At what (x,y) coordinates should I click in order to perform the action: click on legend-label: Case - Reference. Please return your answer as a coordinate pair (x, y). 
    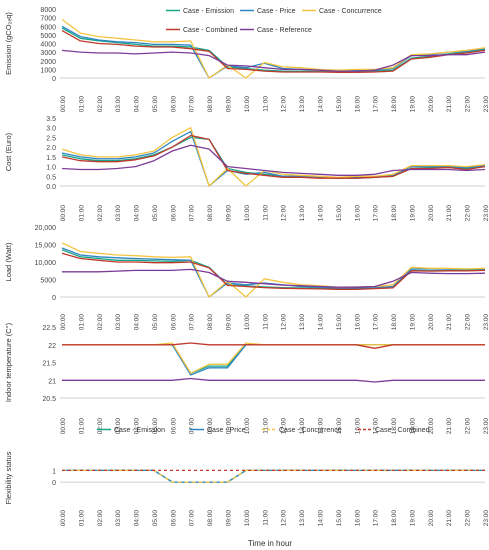
    Looking at the image, I should click on (284, 30).